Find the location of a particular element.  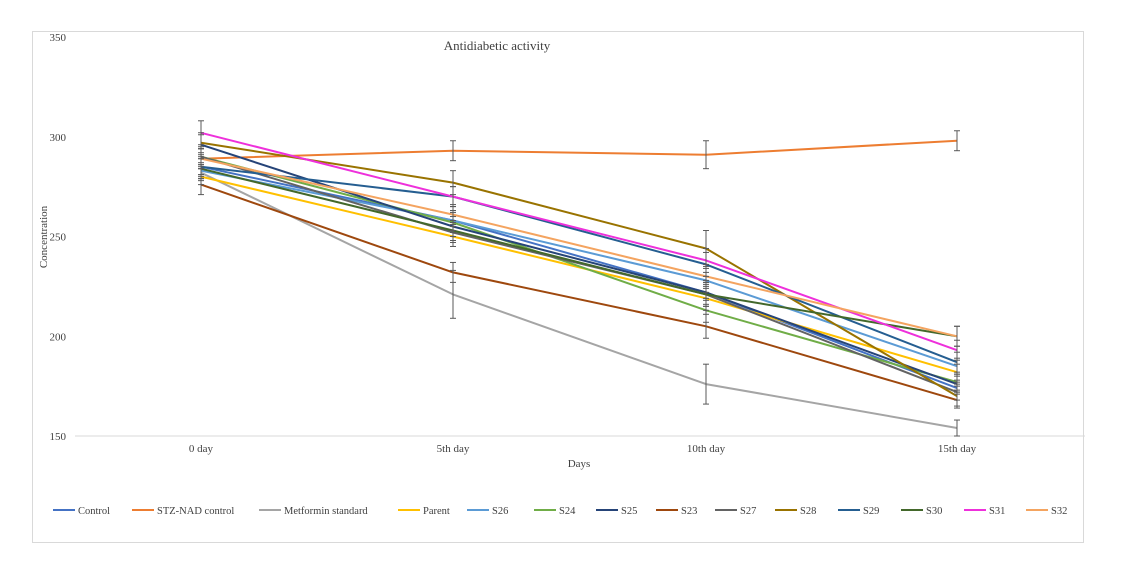

legend-label: S30 is located at coordinates (934, 511).